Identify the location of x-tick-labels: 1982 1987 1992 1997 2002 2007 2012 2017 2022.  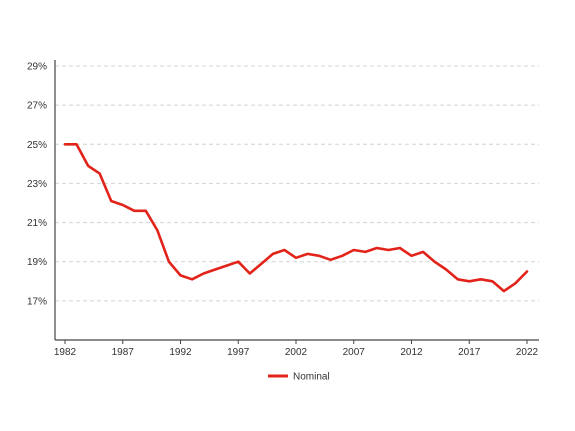
(296, 352).